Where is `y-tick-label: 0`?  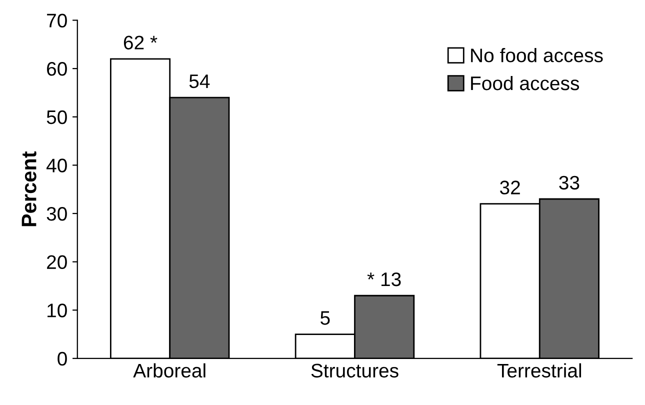
y-tick-label: 0 is located at coordinates (62, 359).